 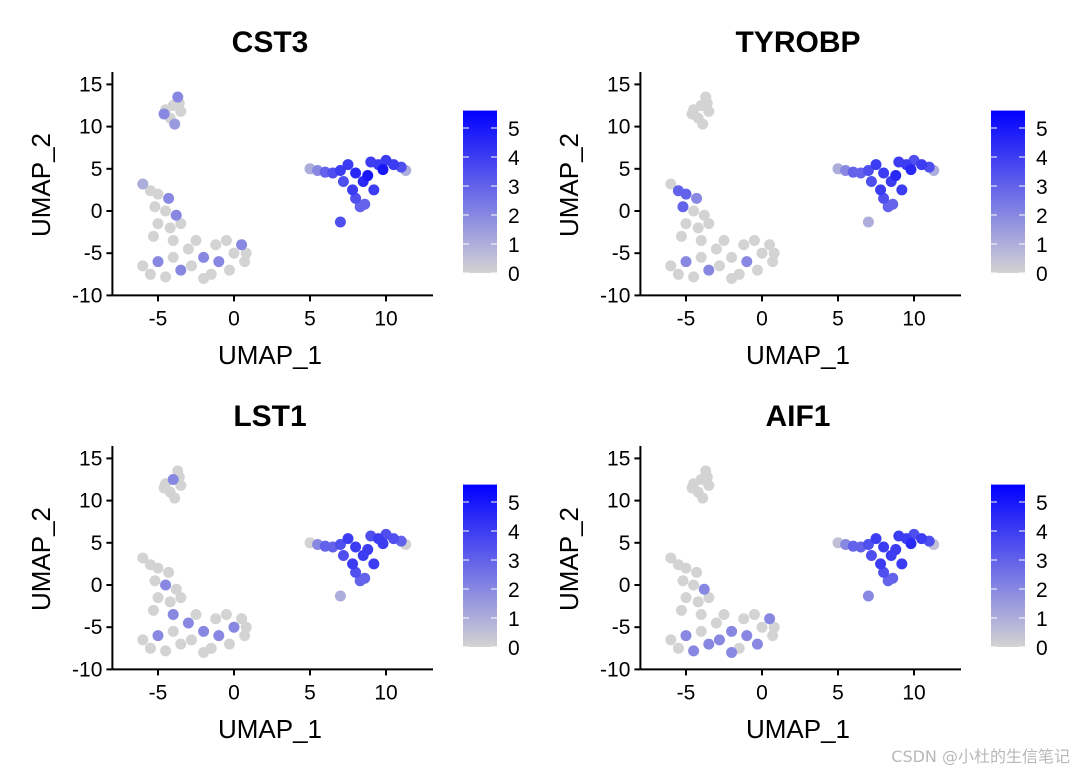 I want to click on points, so click(x=274, y=188).